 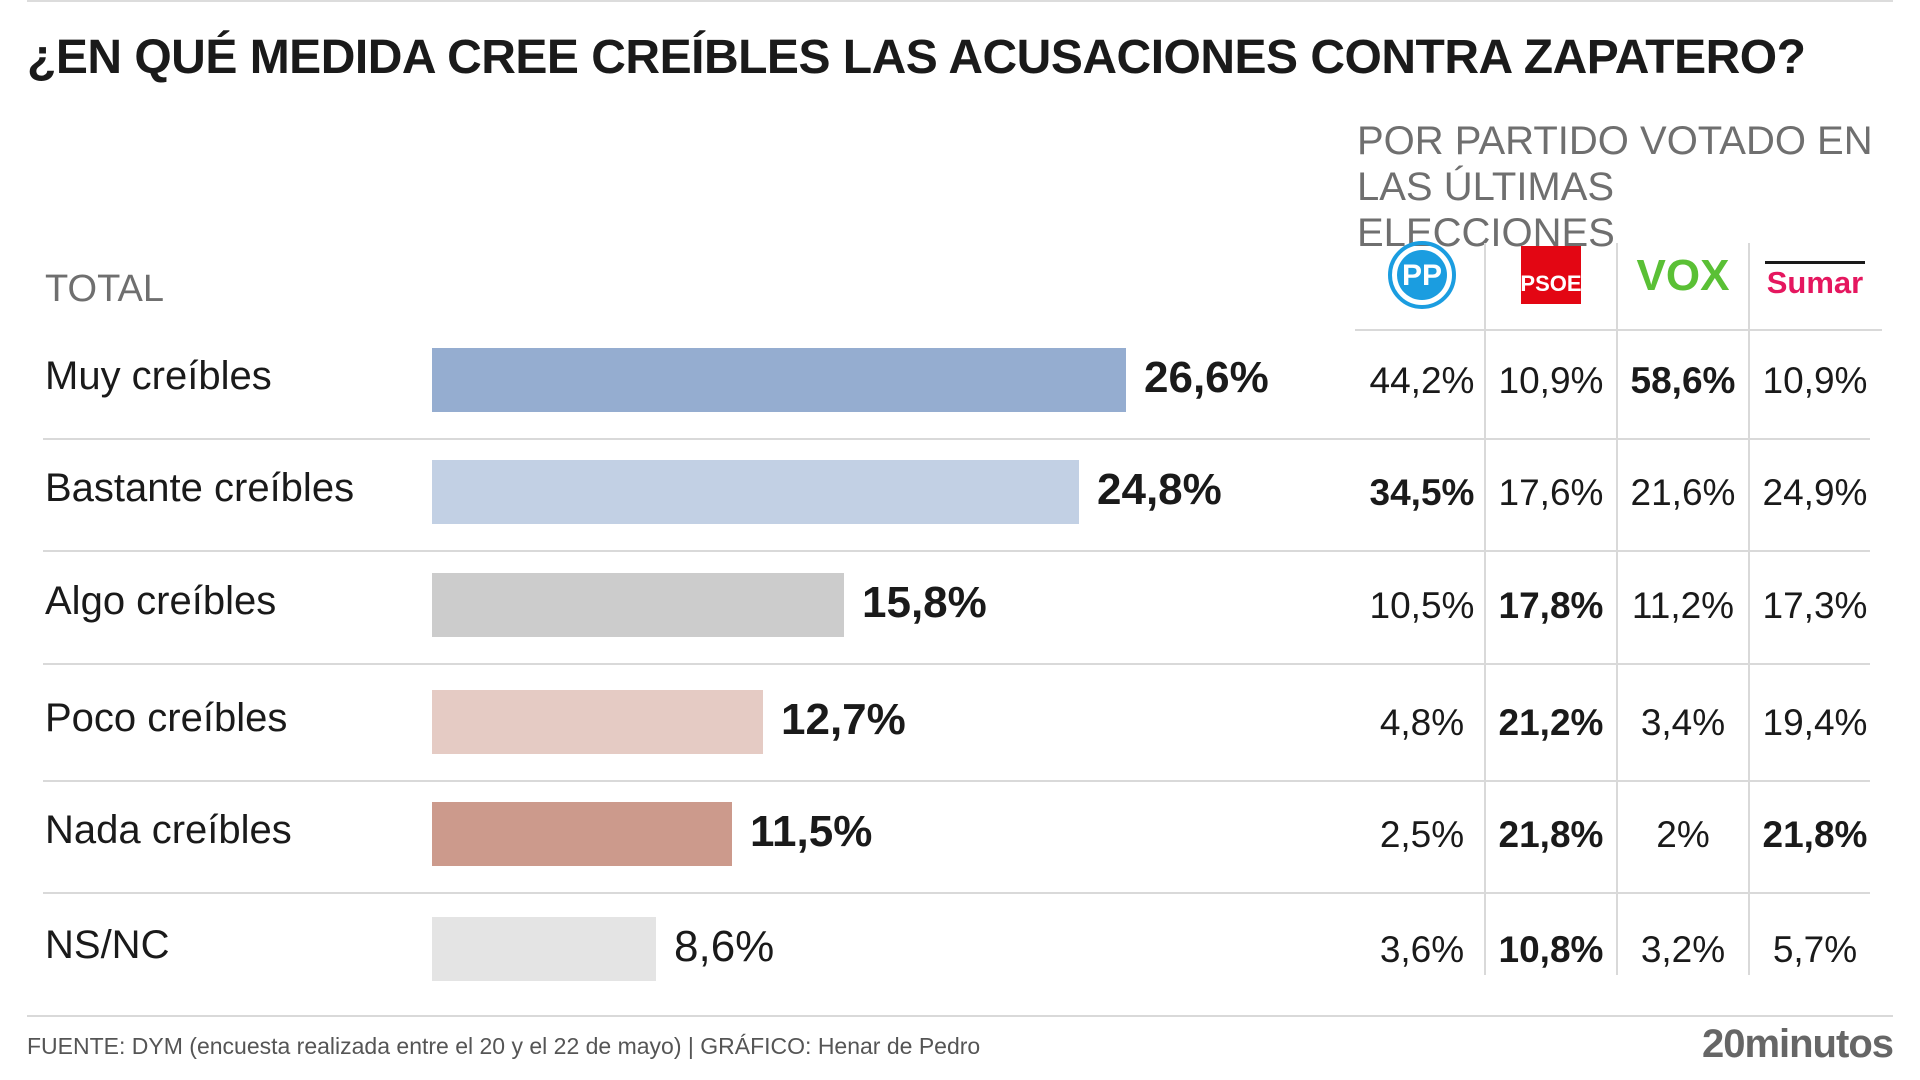 I want to click on table-cell-vox: 11,2%, so click(x=1683, y=605).